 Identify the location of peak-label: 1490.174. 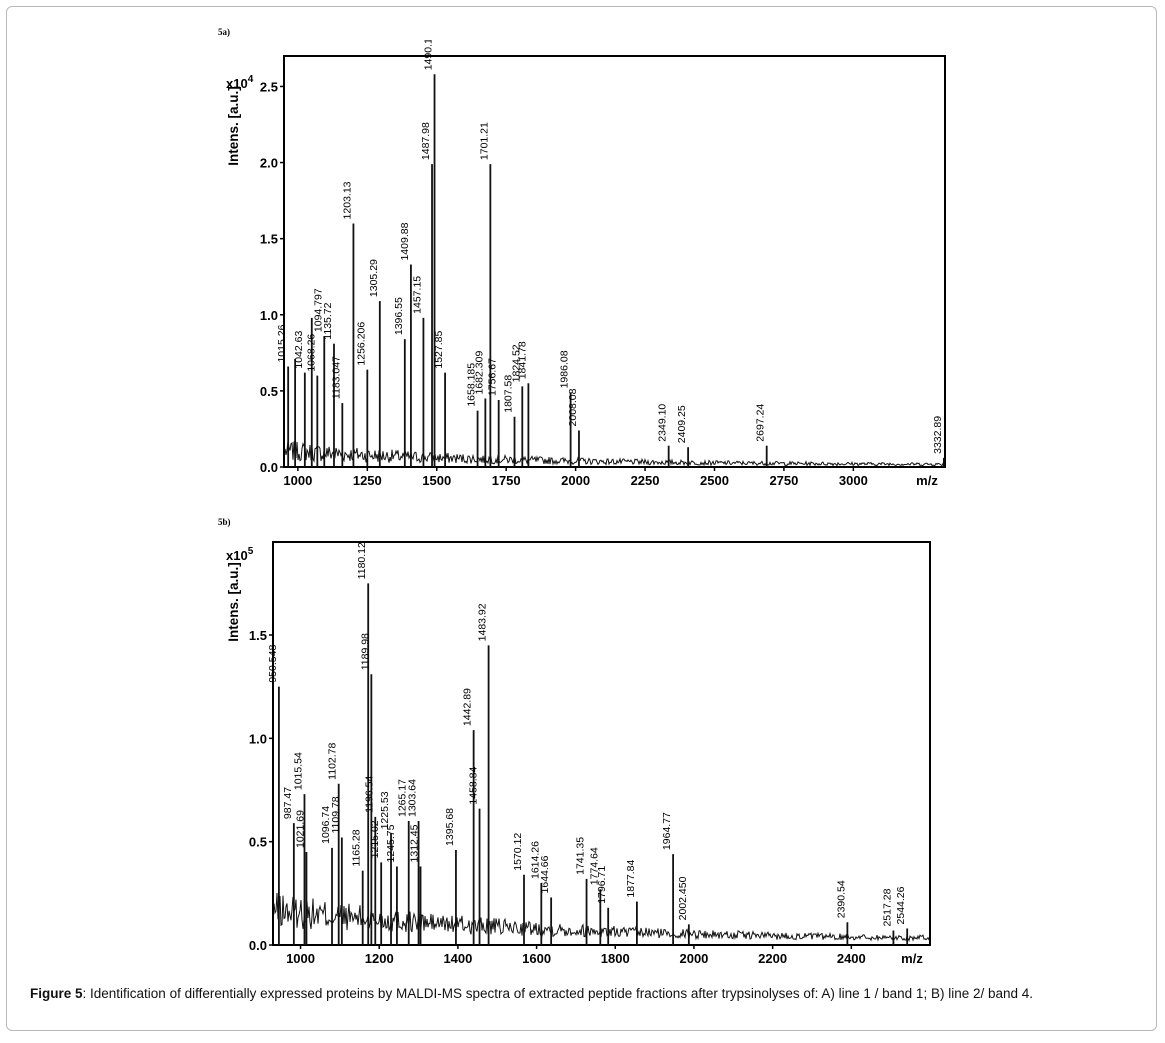
(429, 55).